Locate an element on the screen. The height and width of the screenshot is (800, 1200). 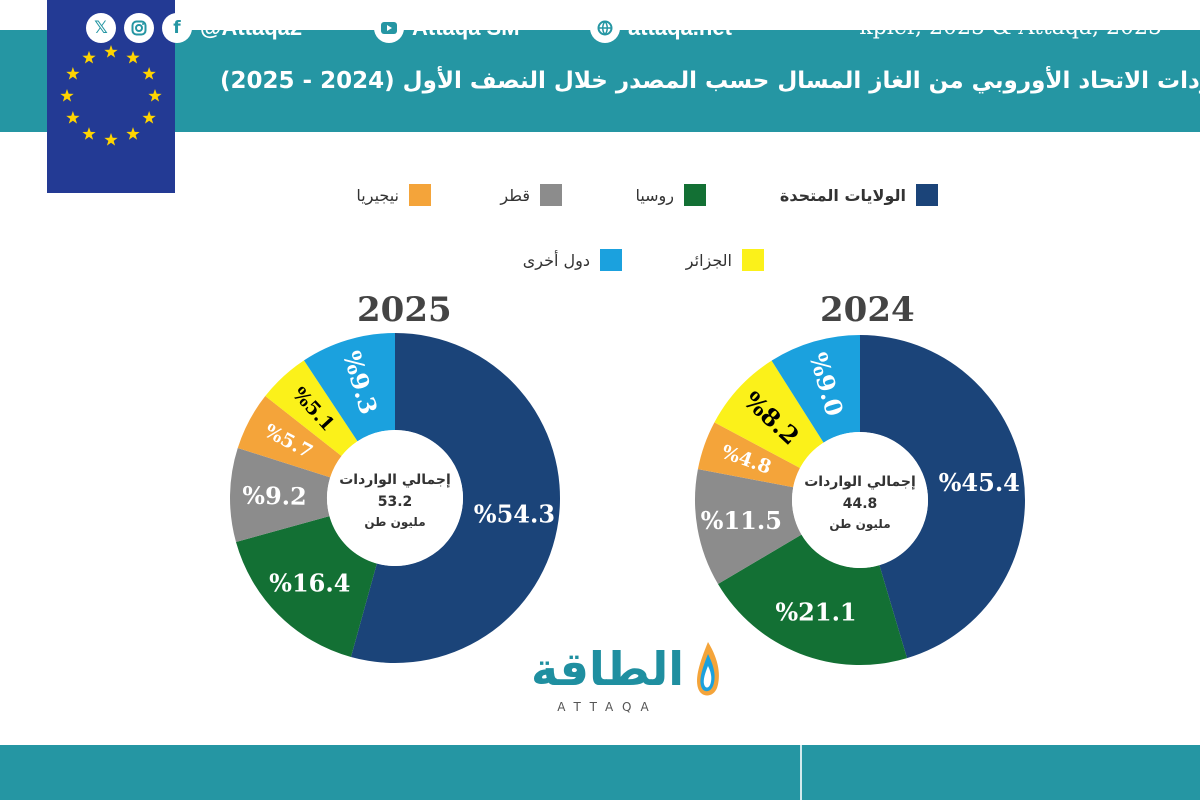
legend-label-qatar: قطر is located at coordinates (515, 195).